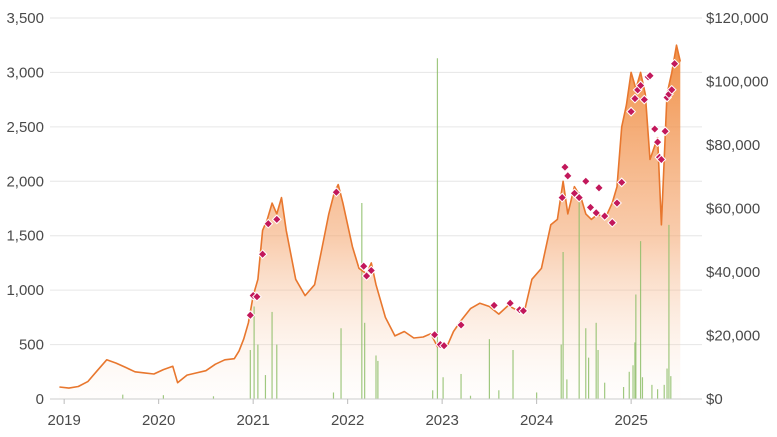 The width and height of the screenshot is (777, 437). What do you see at coordinates (25, 18) in the screenshot?
I see `y-left-tick-label: 3,500` at bounding box center [25, 18].